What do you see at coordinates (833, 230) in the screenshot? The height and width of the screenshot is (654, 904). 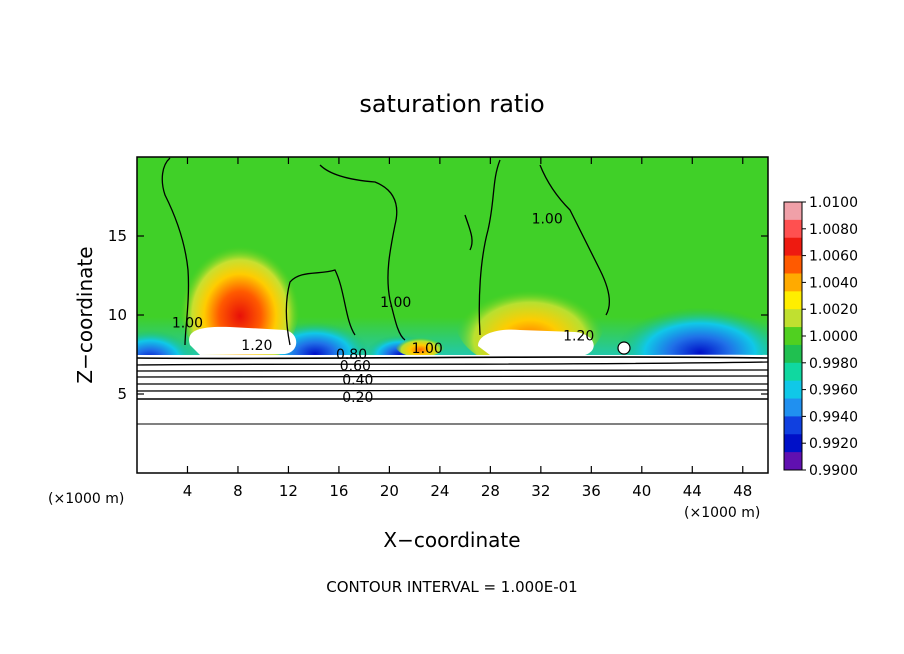 I see `colorbar-label: 1.0080` at bounding box center [833, 230].